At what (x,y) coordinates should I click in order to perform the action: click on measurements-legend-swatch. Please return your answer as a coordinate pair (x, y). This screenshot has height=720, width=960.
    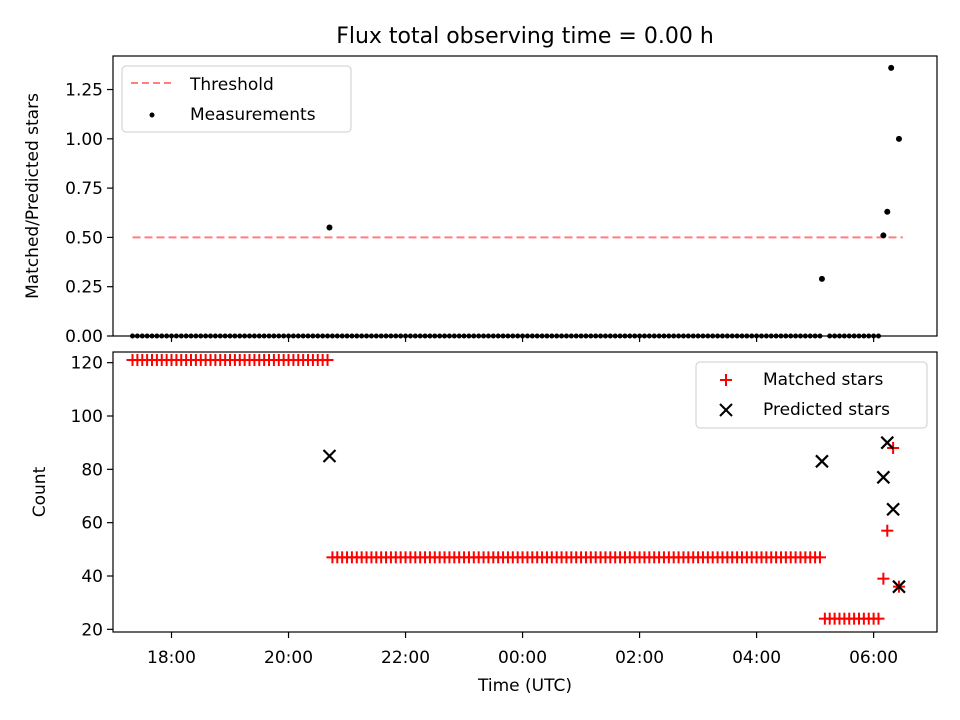
    Looking at the image, I should click on (152, 115).